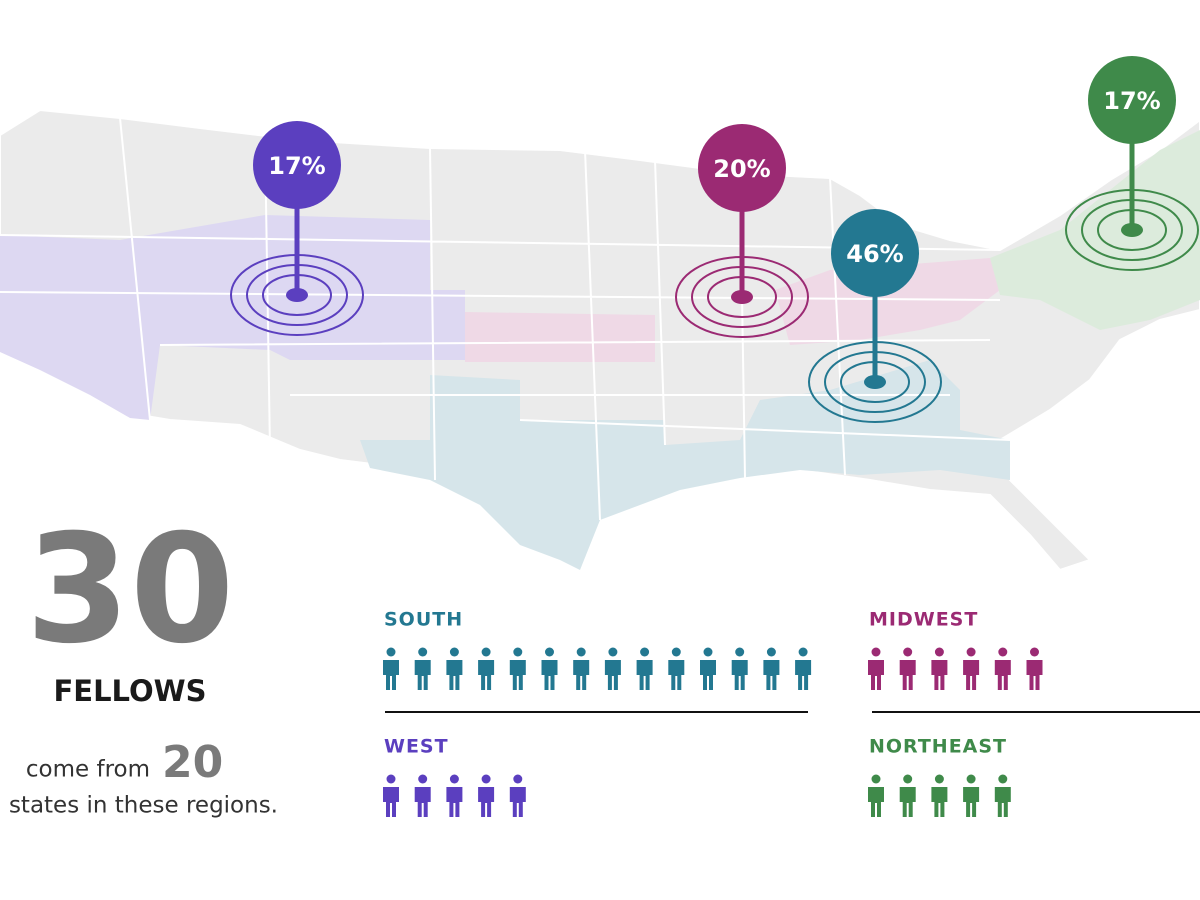 Image resolution: width=1200 pixels, height=900 pixels. Describe the element at coordinates (875, 316) in the screenshot. I see `pin: 46%` at that location.